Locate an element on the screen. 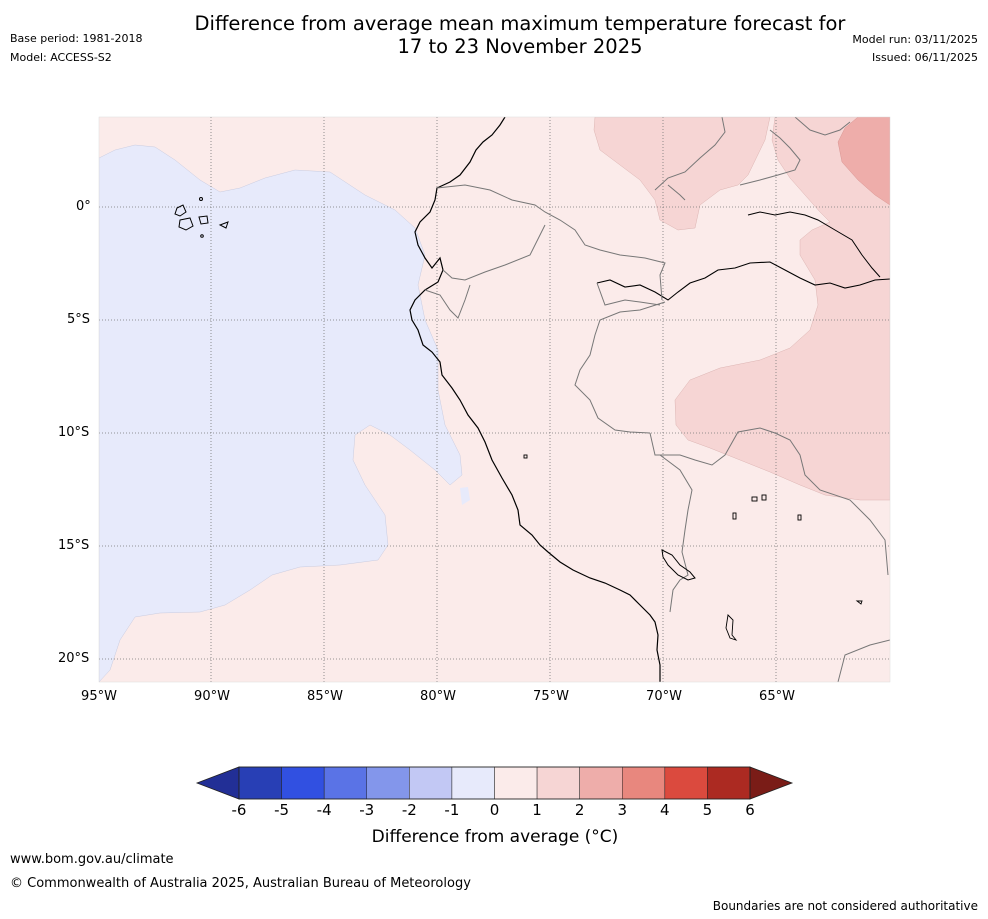 Image resolution: width=988 pixels, height=919 pixels. lon-label-75w: 75°W is located at coordinates (551, 696).